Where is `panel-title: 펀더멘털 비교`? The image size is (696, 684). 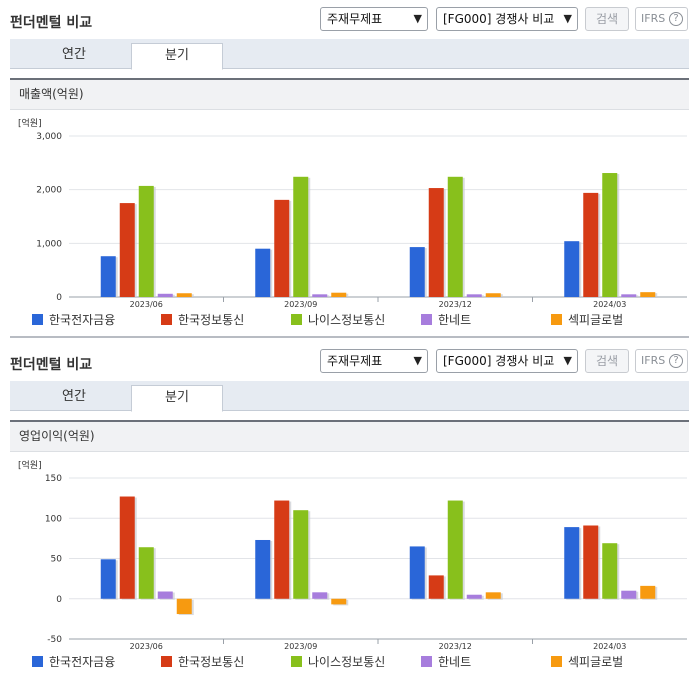
panel-title: 펀더멘털 비교 is located at coordinates (51, 365).